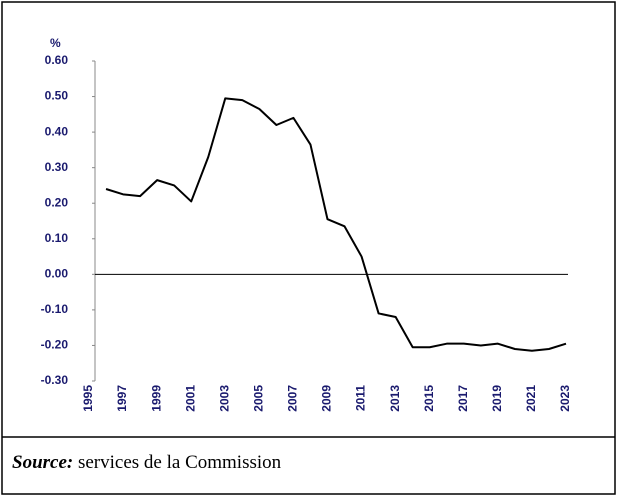  Describe the element at coordinates (57, 274) in the screenshot. I see `y-tick-label: 0.00` at that location.